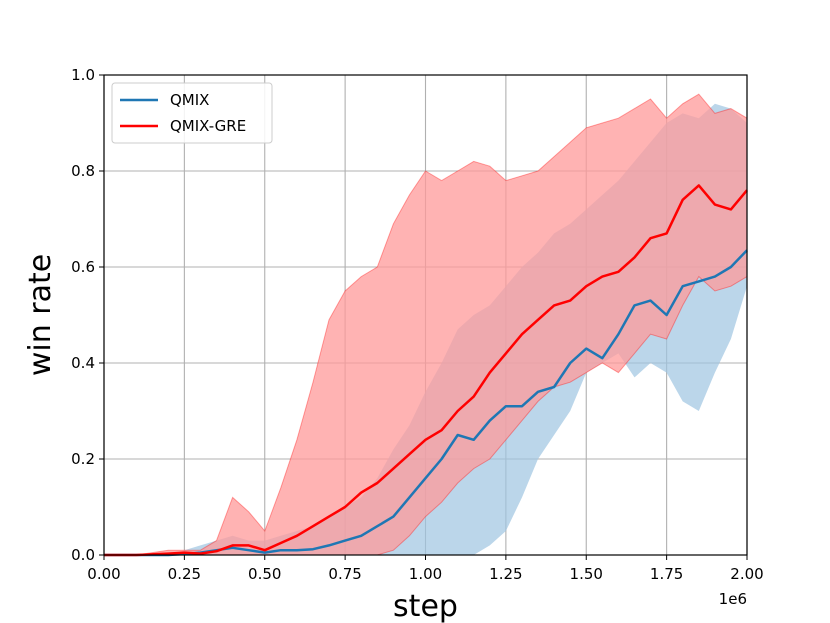  Describe the element at coordinates (425, 606) in the screenshot. I see `x-axis-title: step` at that location.